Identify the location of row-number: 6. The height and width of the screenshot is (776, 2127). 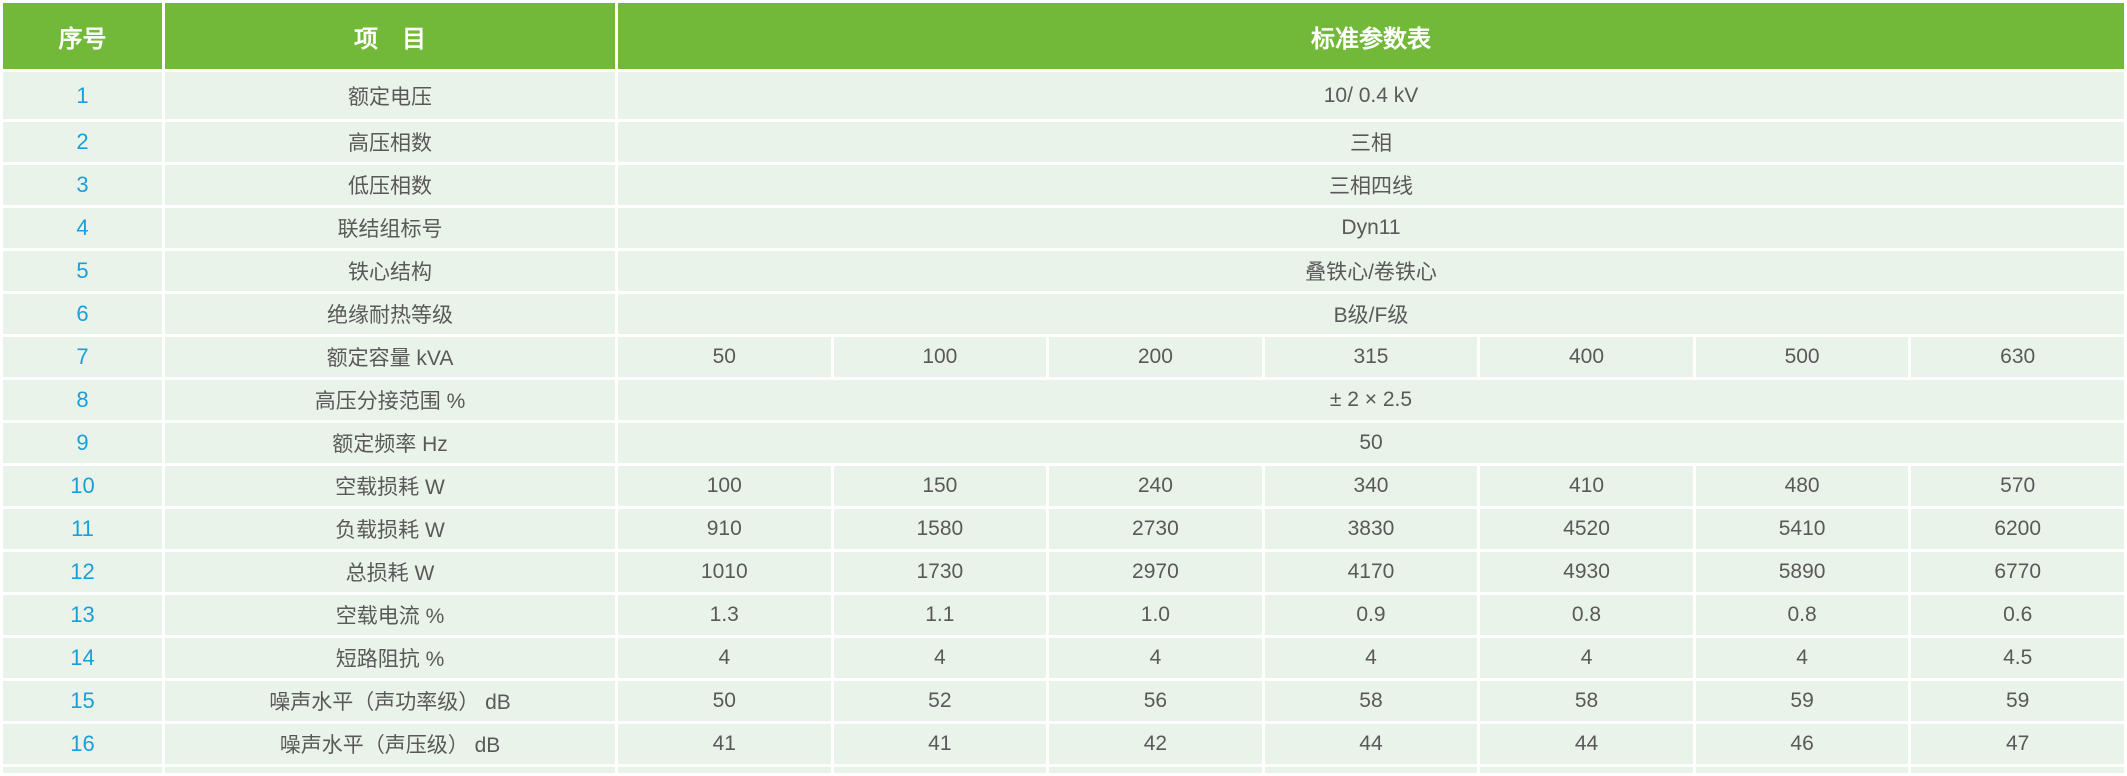
(82, 314).